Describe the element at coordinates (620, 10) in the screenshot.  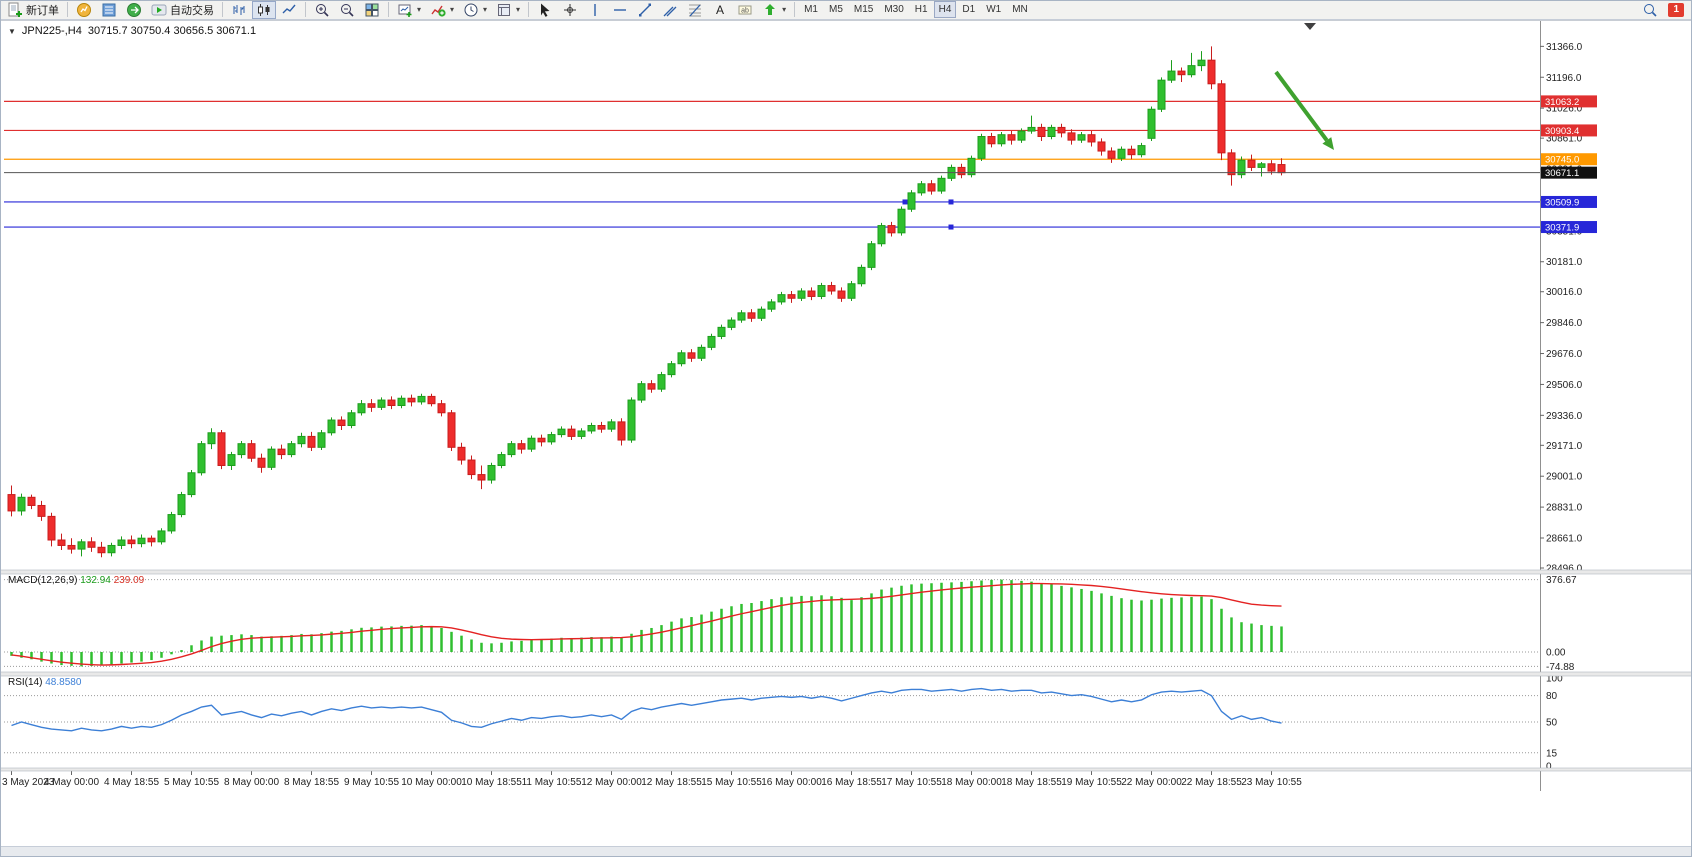
I see `horizontal-line-button` at that location.